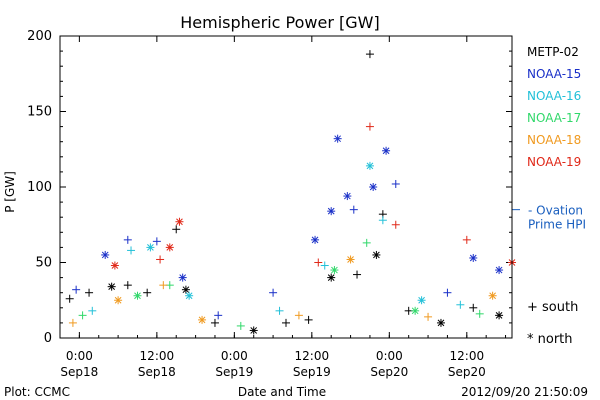  I want to click on legend-entry: METP-02, so click(553, 52).